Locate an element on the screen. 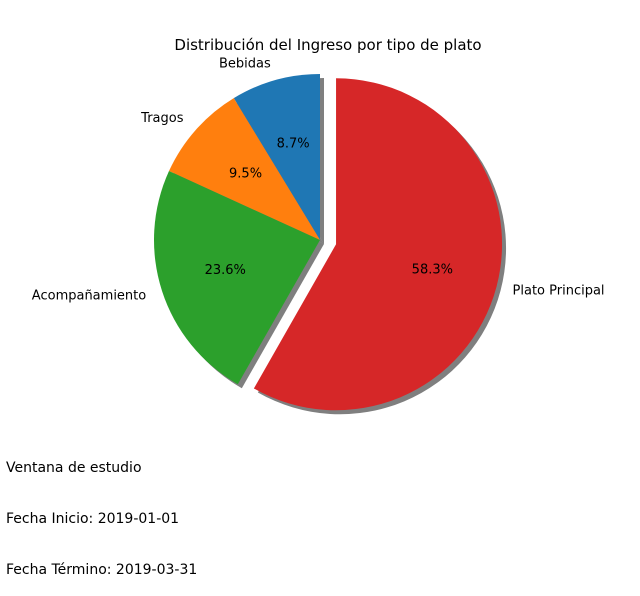  slice-bebidas is located at coordinates (276, 157).